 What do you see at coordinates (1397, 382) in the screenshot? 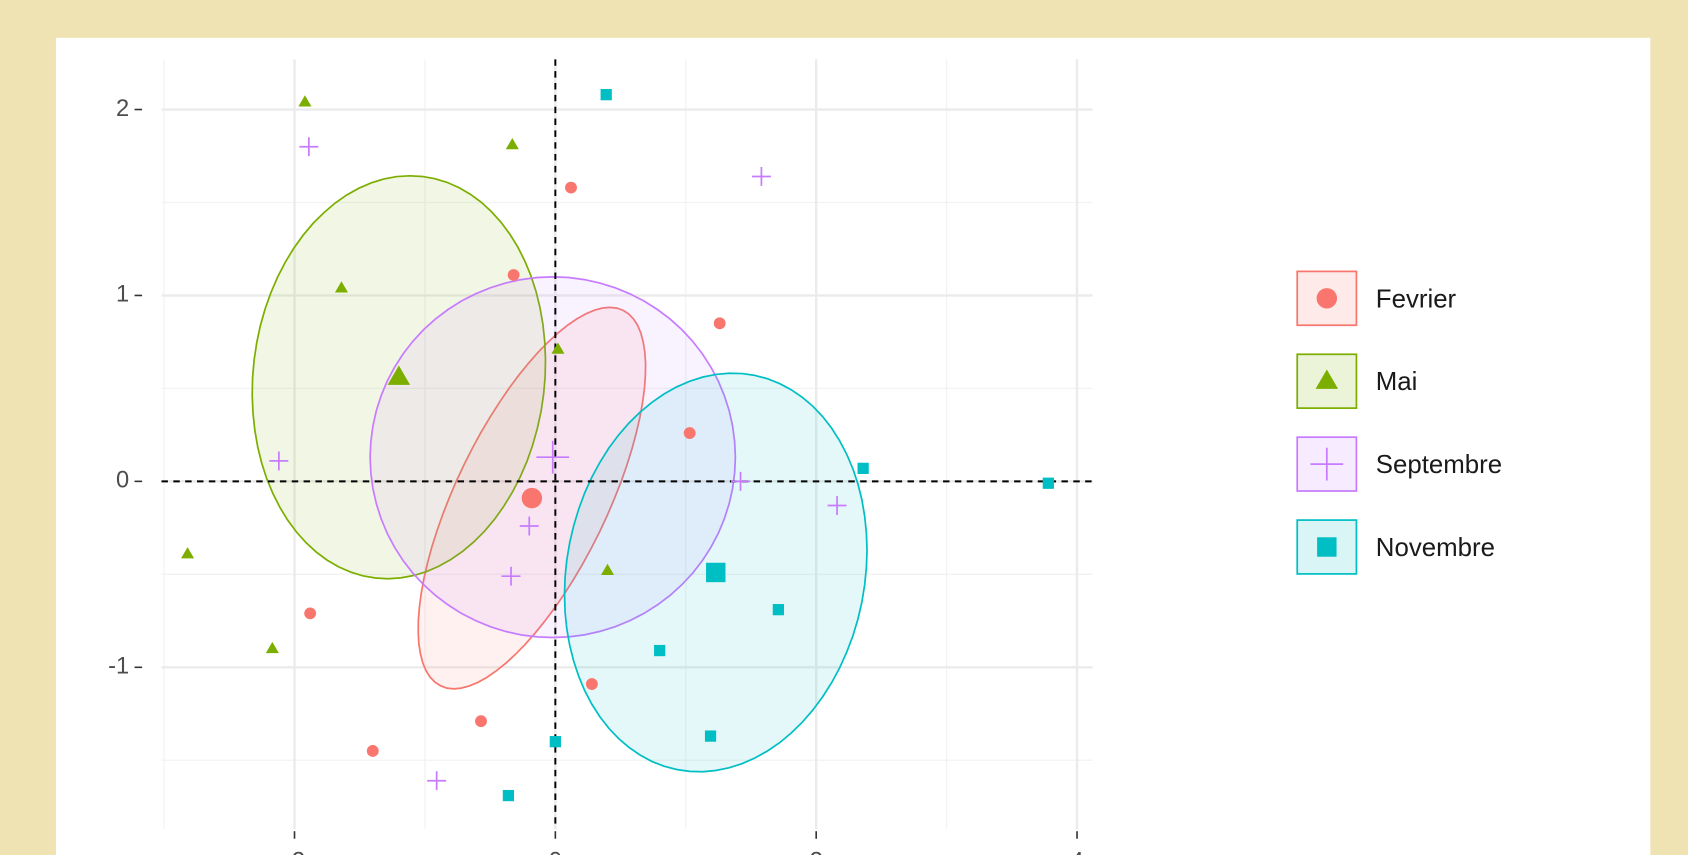
I see `legend-label: Mai` at bounding box center [1397, 382].